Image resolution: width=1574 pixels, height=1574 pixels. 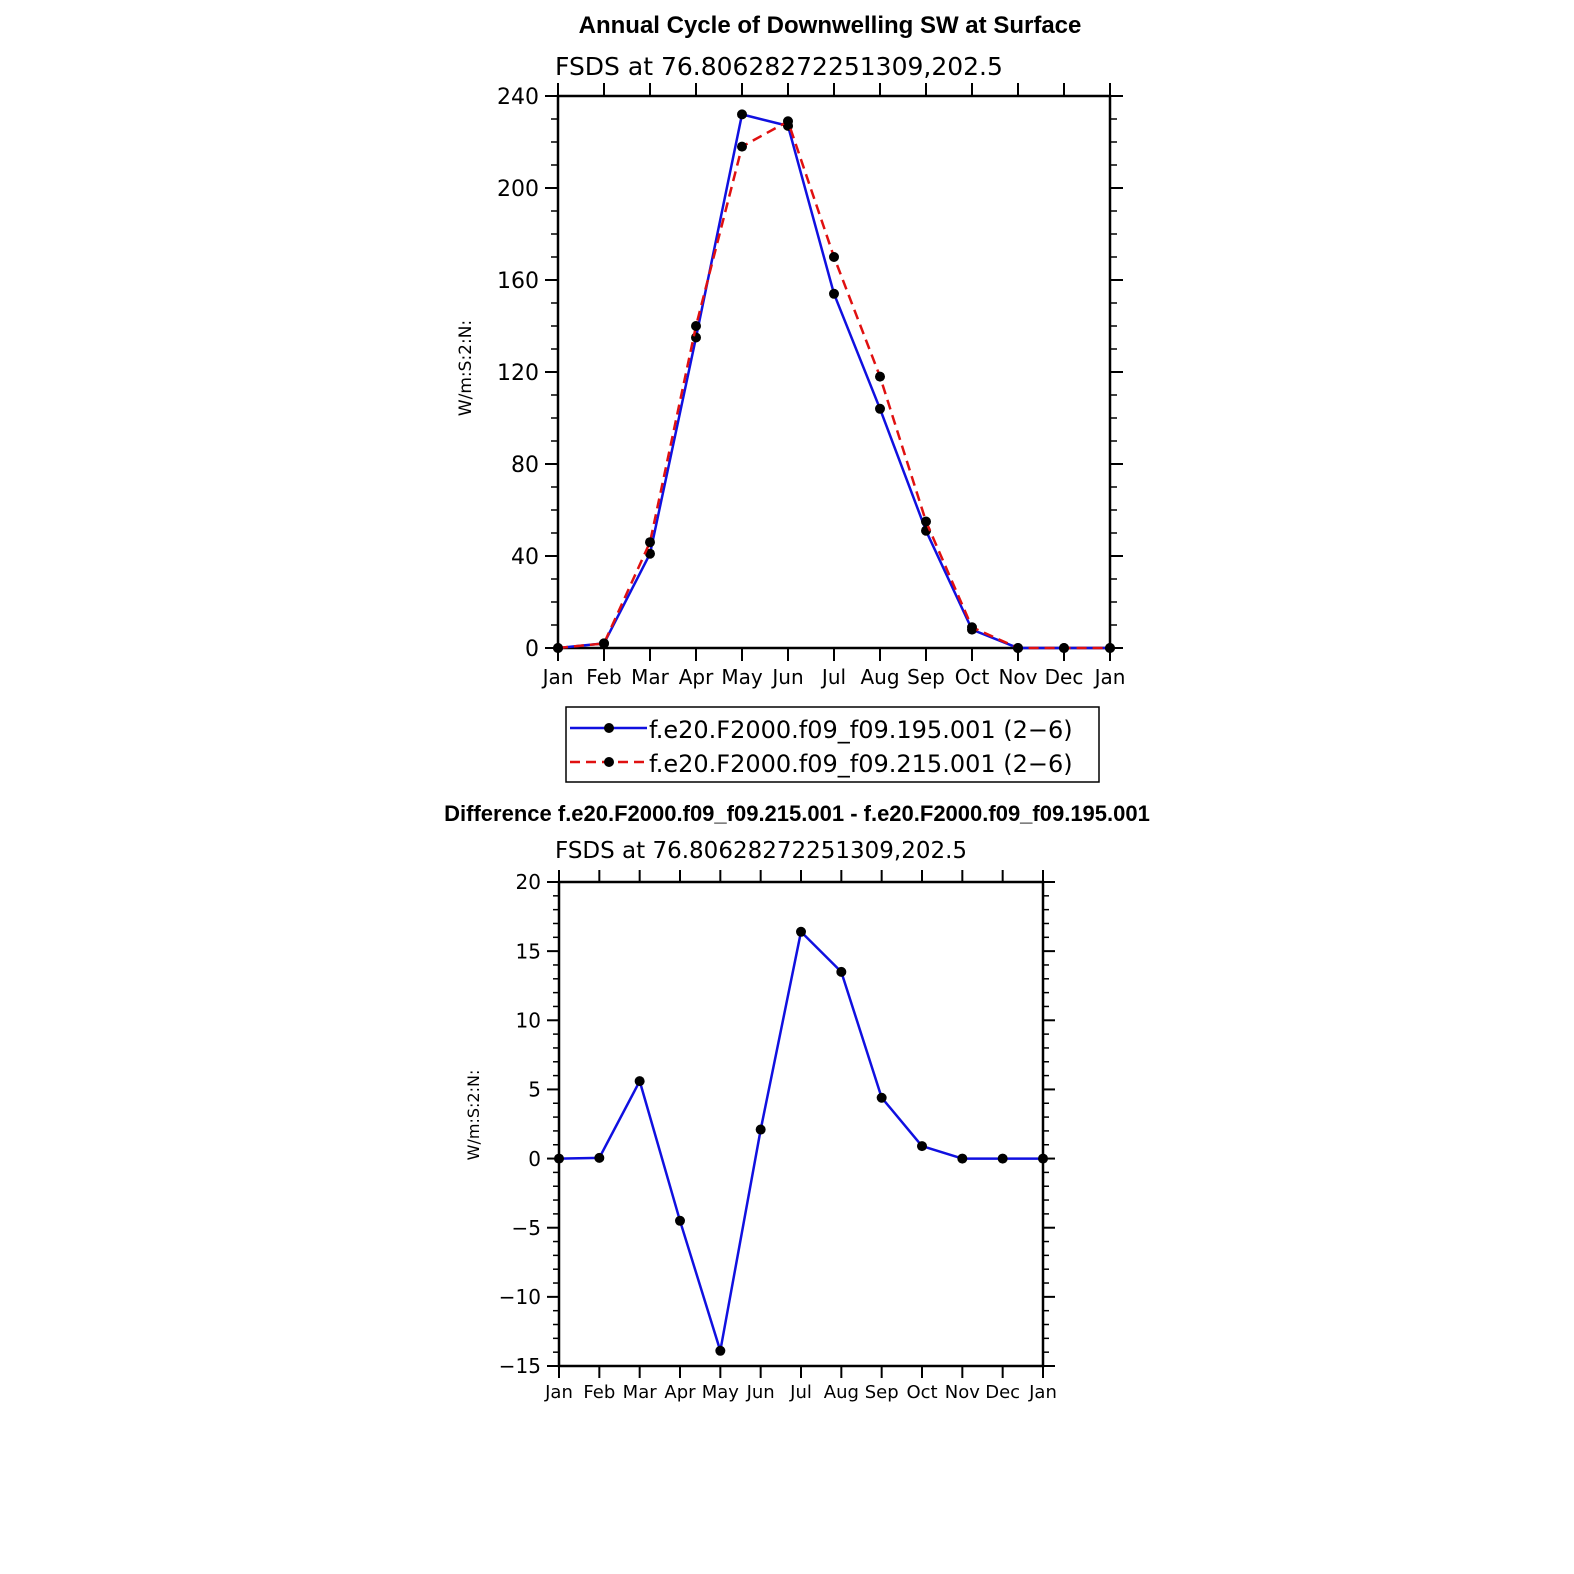 I want to click on y-tick-label: −5, so click(x=526, y=1228).